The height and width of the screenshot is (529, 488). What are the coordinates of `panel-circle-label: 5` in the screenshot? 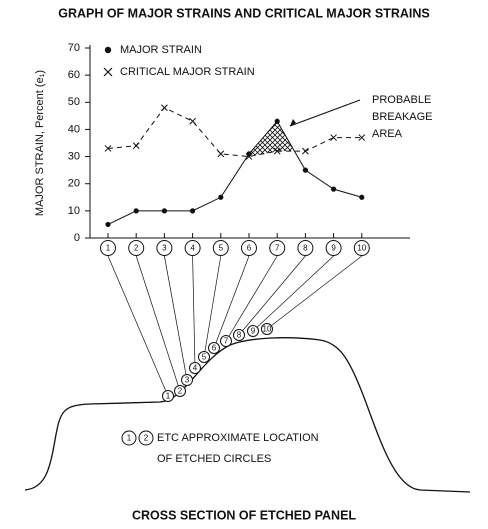 It's located at (204, 357).